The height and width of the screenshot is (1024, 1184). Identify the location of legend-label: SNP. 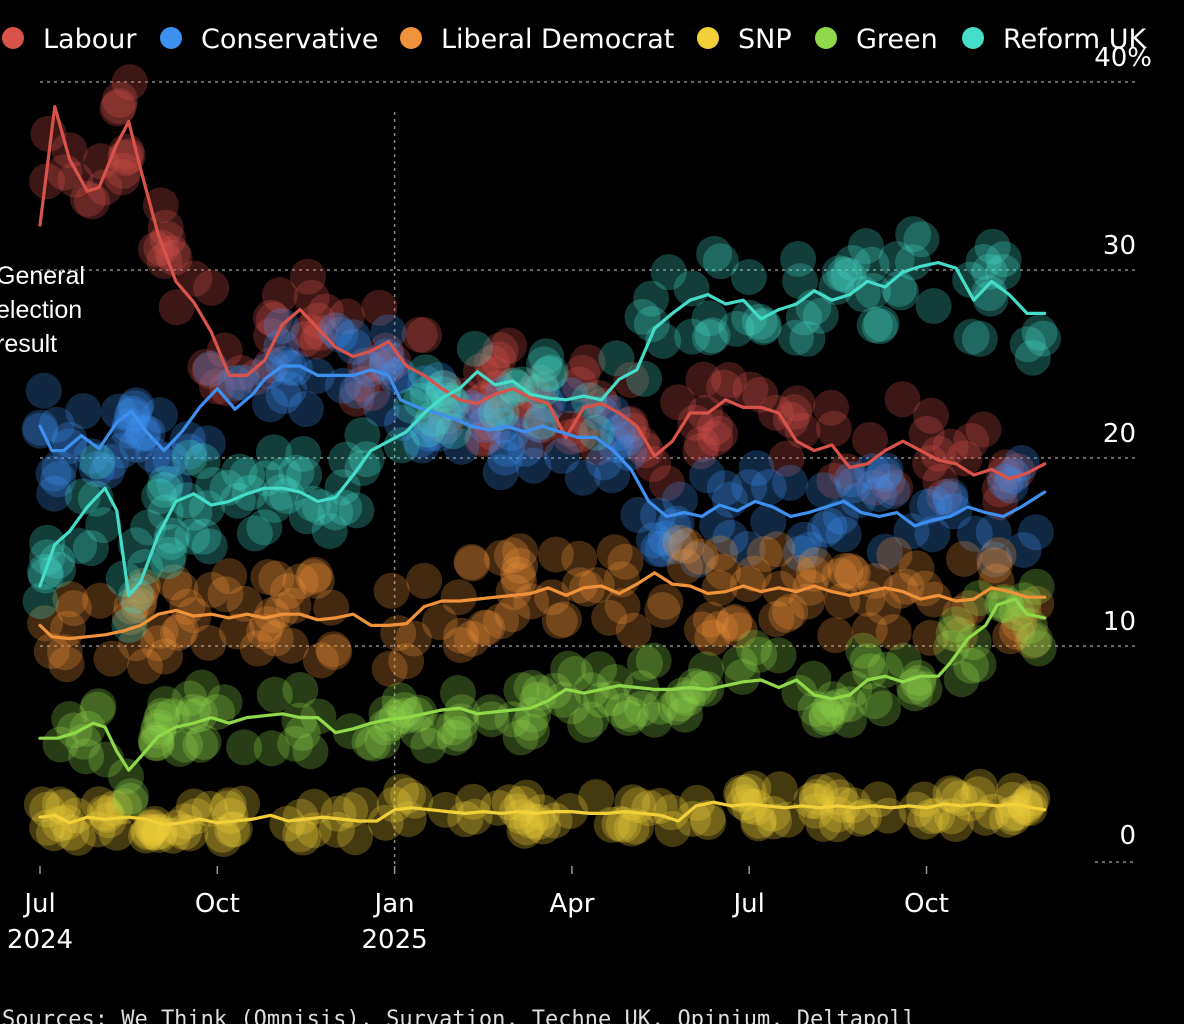
(765, 39).